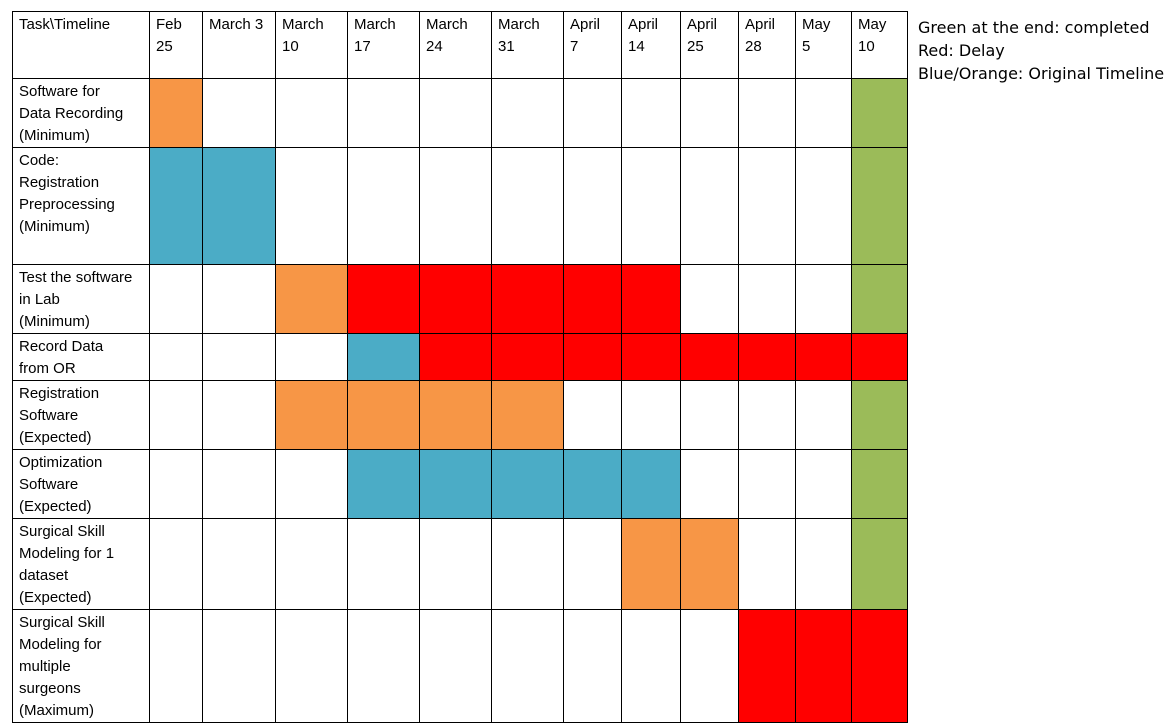 The width and height of the screenshot is (1165, 723). I want to click on column-header-7: April 14, so click(651, 45).